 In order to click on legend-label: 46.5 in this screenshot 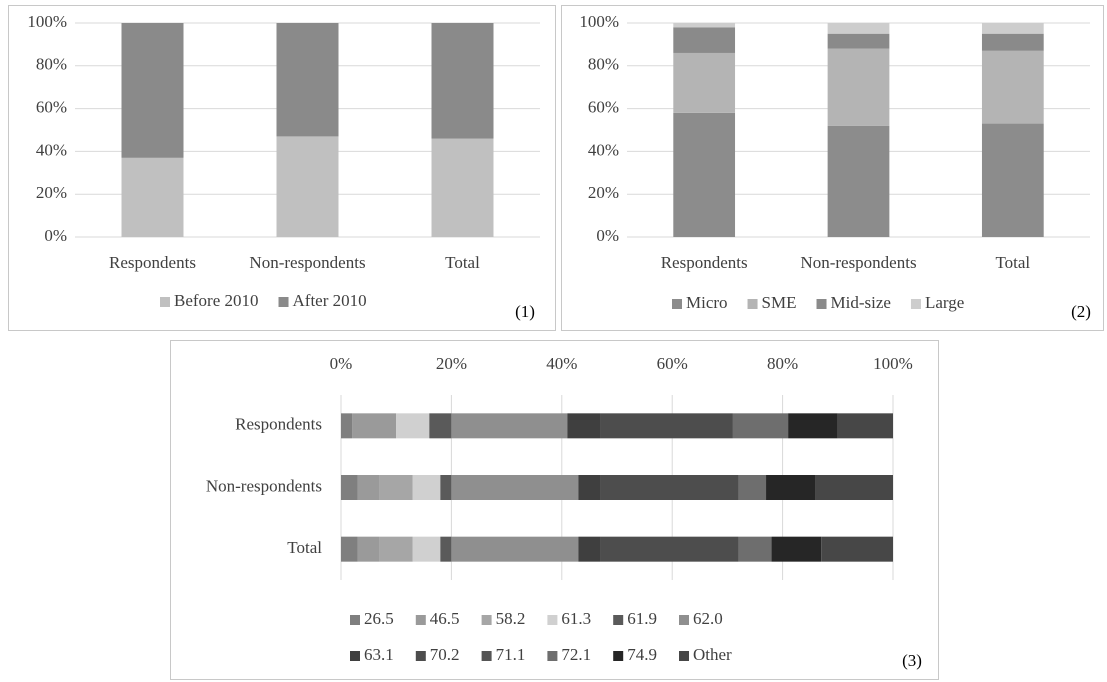, I will do `click(445, 618)`.